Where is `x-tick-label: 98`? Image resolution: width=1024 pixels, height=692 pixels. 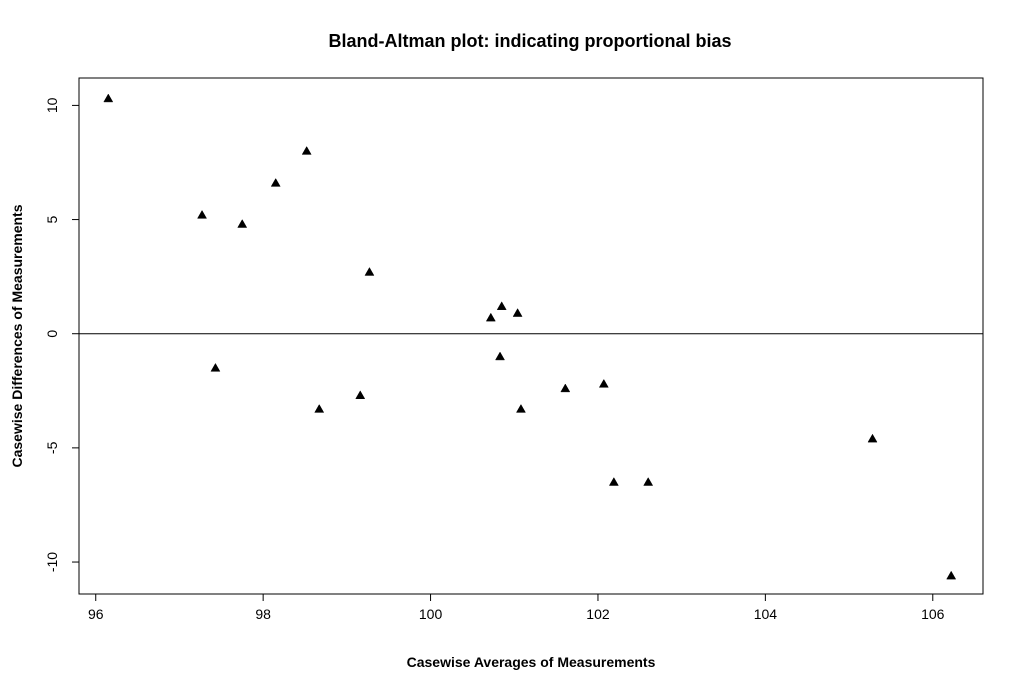
x-tick-label: 98 is located at coordinates (263, 614).